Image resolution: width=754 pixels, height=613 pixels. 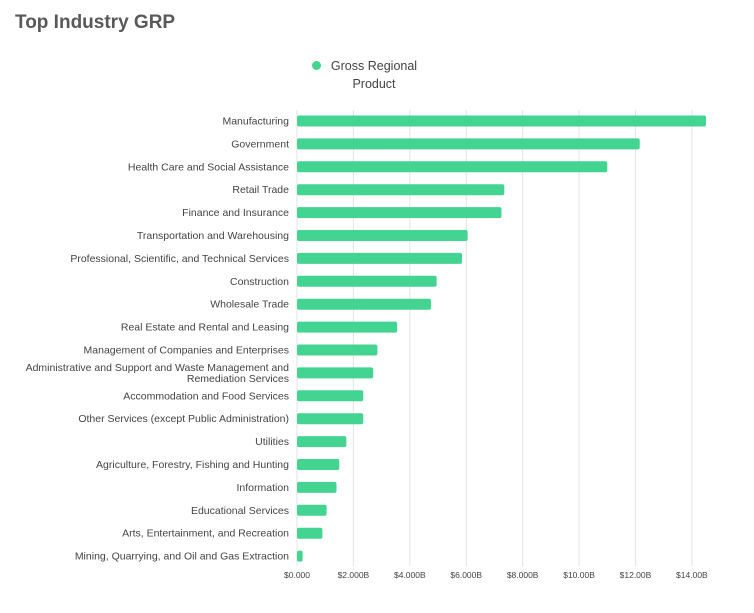 I want to click on category-label: Health Care and Social Assistance, so click(x=208, y=167).